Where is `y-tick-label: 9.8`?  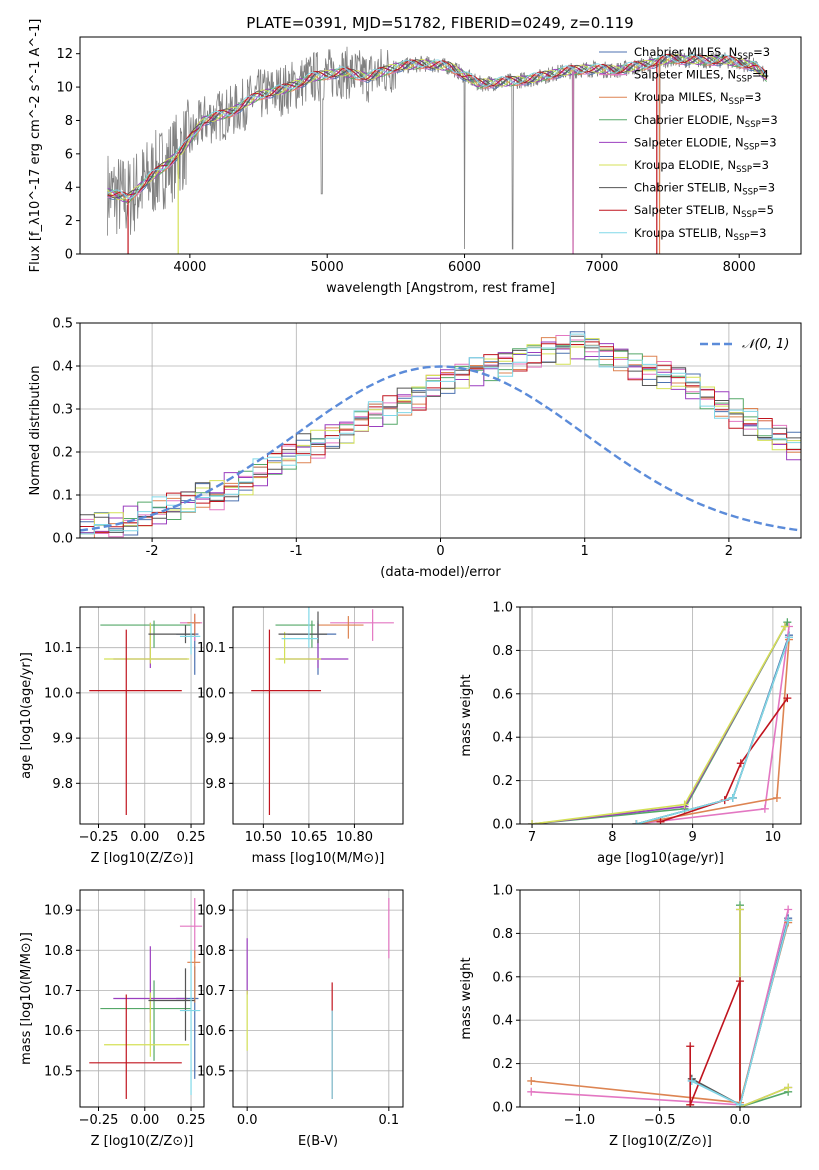
y-tick-label: 9.8 is located at coordinates (62, 784).